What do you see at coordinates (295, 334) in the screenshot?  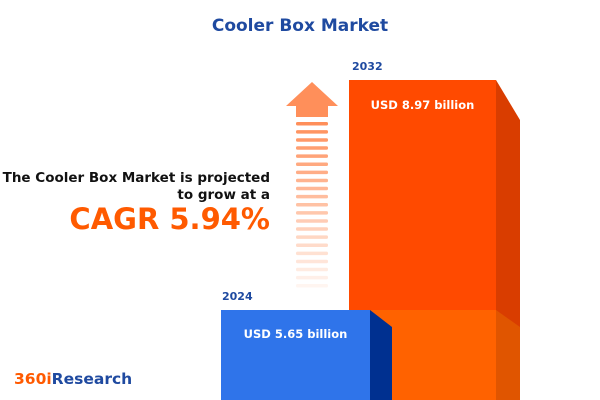 I see `data-label-2024: USD 5.65 billion` at bounding box center [295, 334].